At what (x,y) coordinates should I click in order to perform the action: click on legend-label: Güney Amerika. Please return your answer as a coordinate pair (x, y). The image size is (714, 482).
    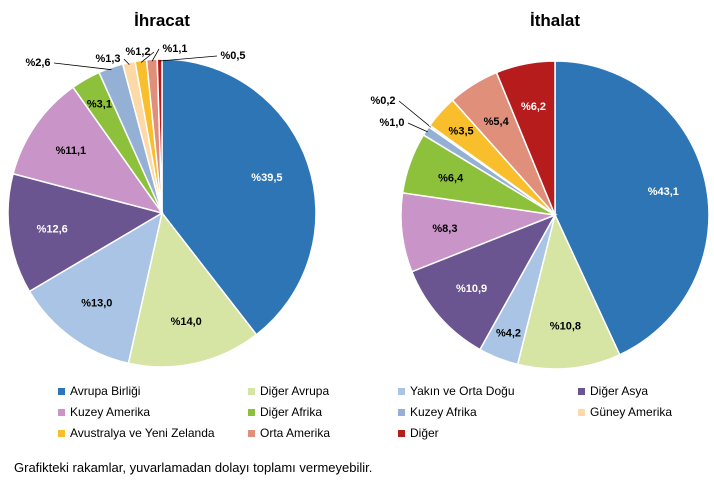
    Looking at the image, I should click on (631, 412).